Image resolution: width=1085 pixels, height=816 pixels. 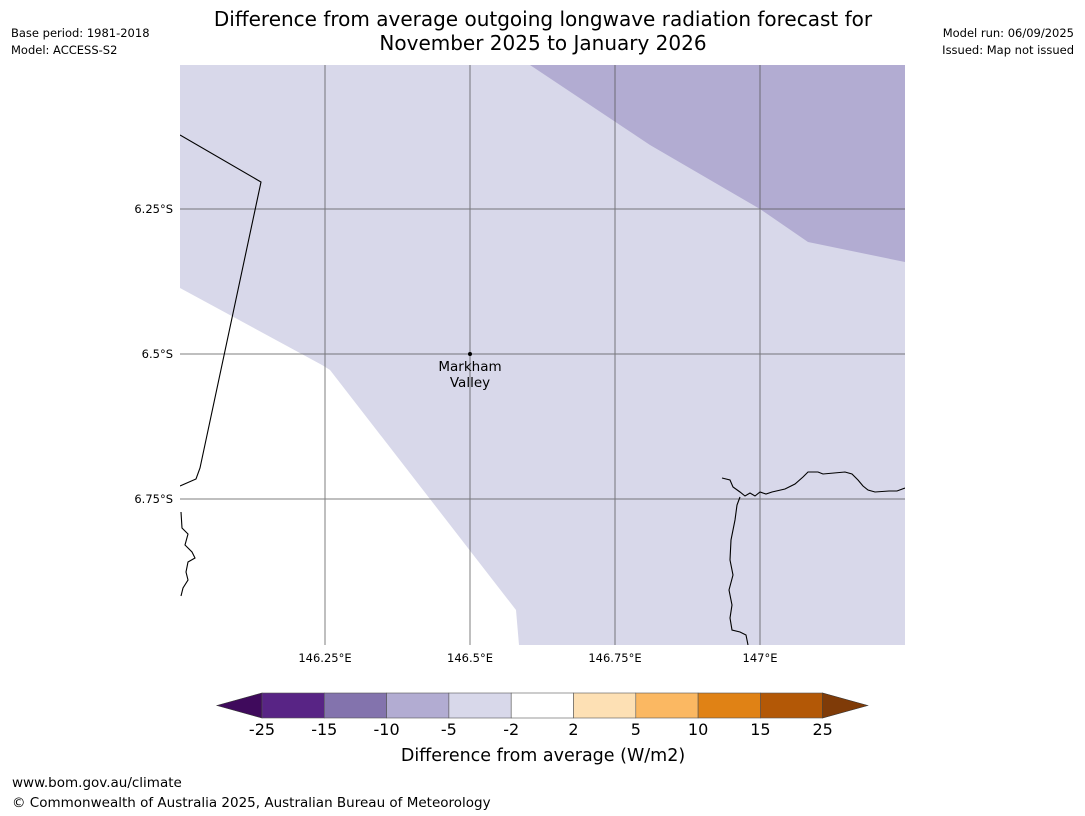 I want to click on base-period-text: Base period: 1981-2018, so click(x=80, y=33).